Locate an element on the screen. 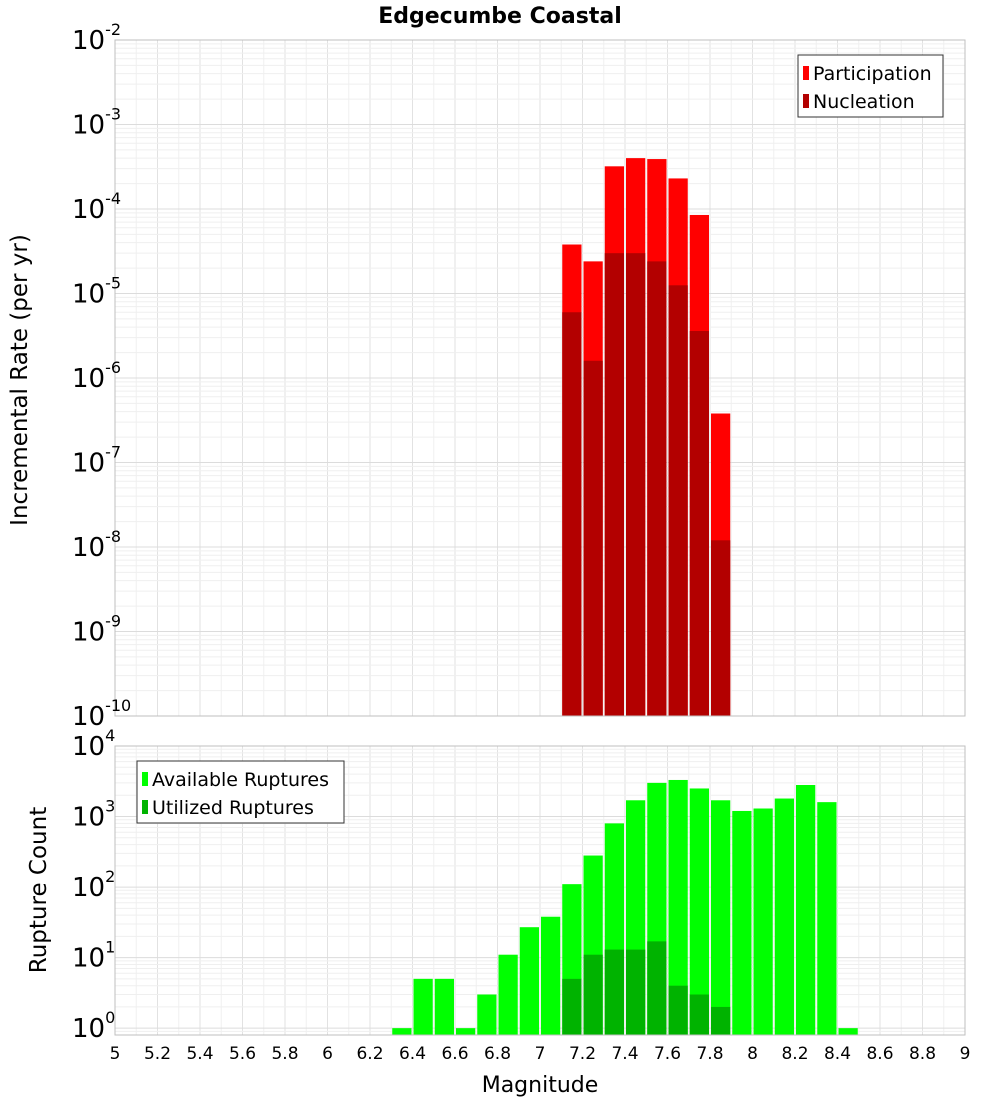 This screenshot has height=1104, width=1000. x-tick-label: 7.8 is located at coordinates (709, 1054).